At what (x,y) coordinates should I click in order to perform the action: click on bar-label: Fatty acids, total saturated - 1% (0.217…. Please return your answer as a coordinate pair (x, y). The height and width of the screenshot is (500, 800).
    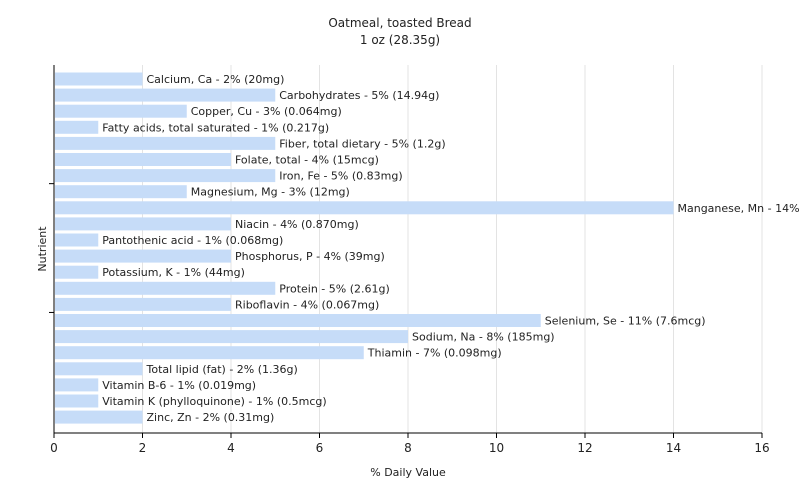
    Looking at the image, I should click on (215, 127).